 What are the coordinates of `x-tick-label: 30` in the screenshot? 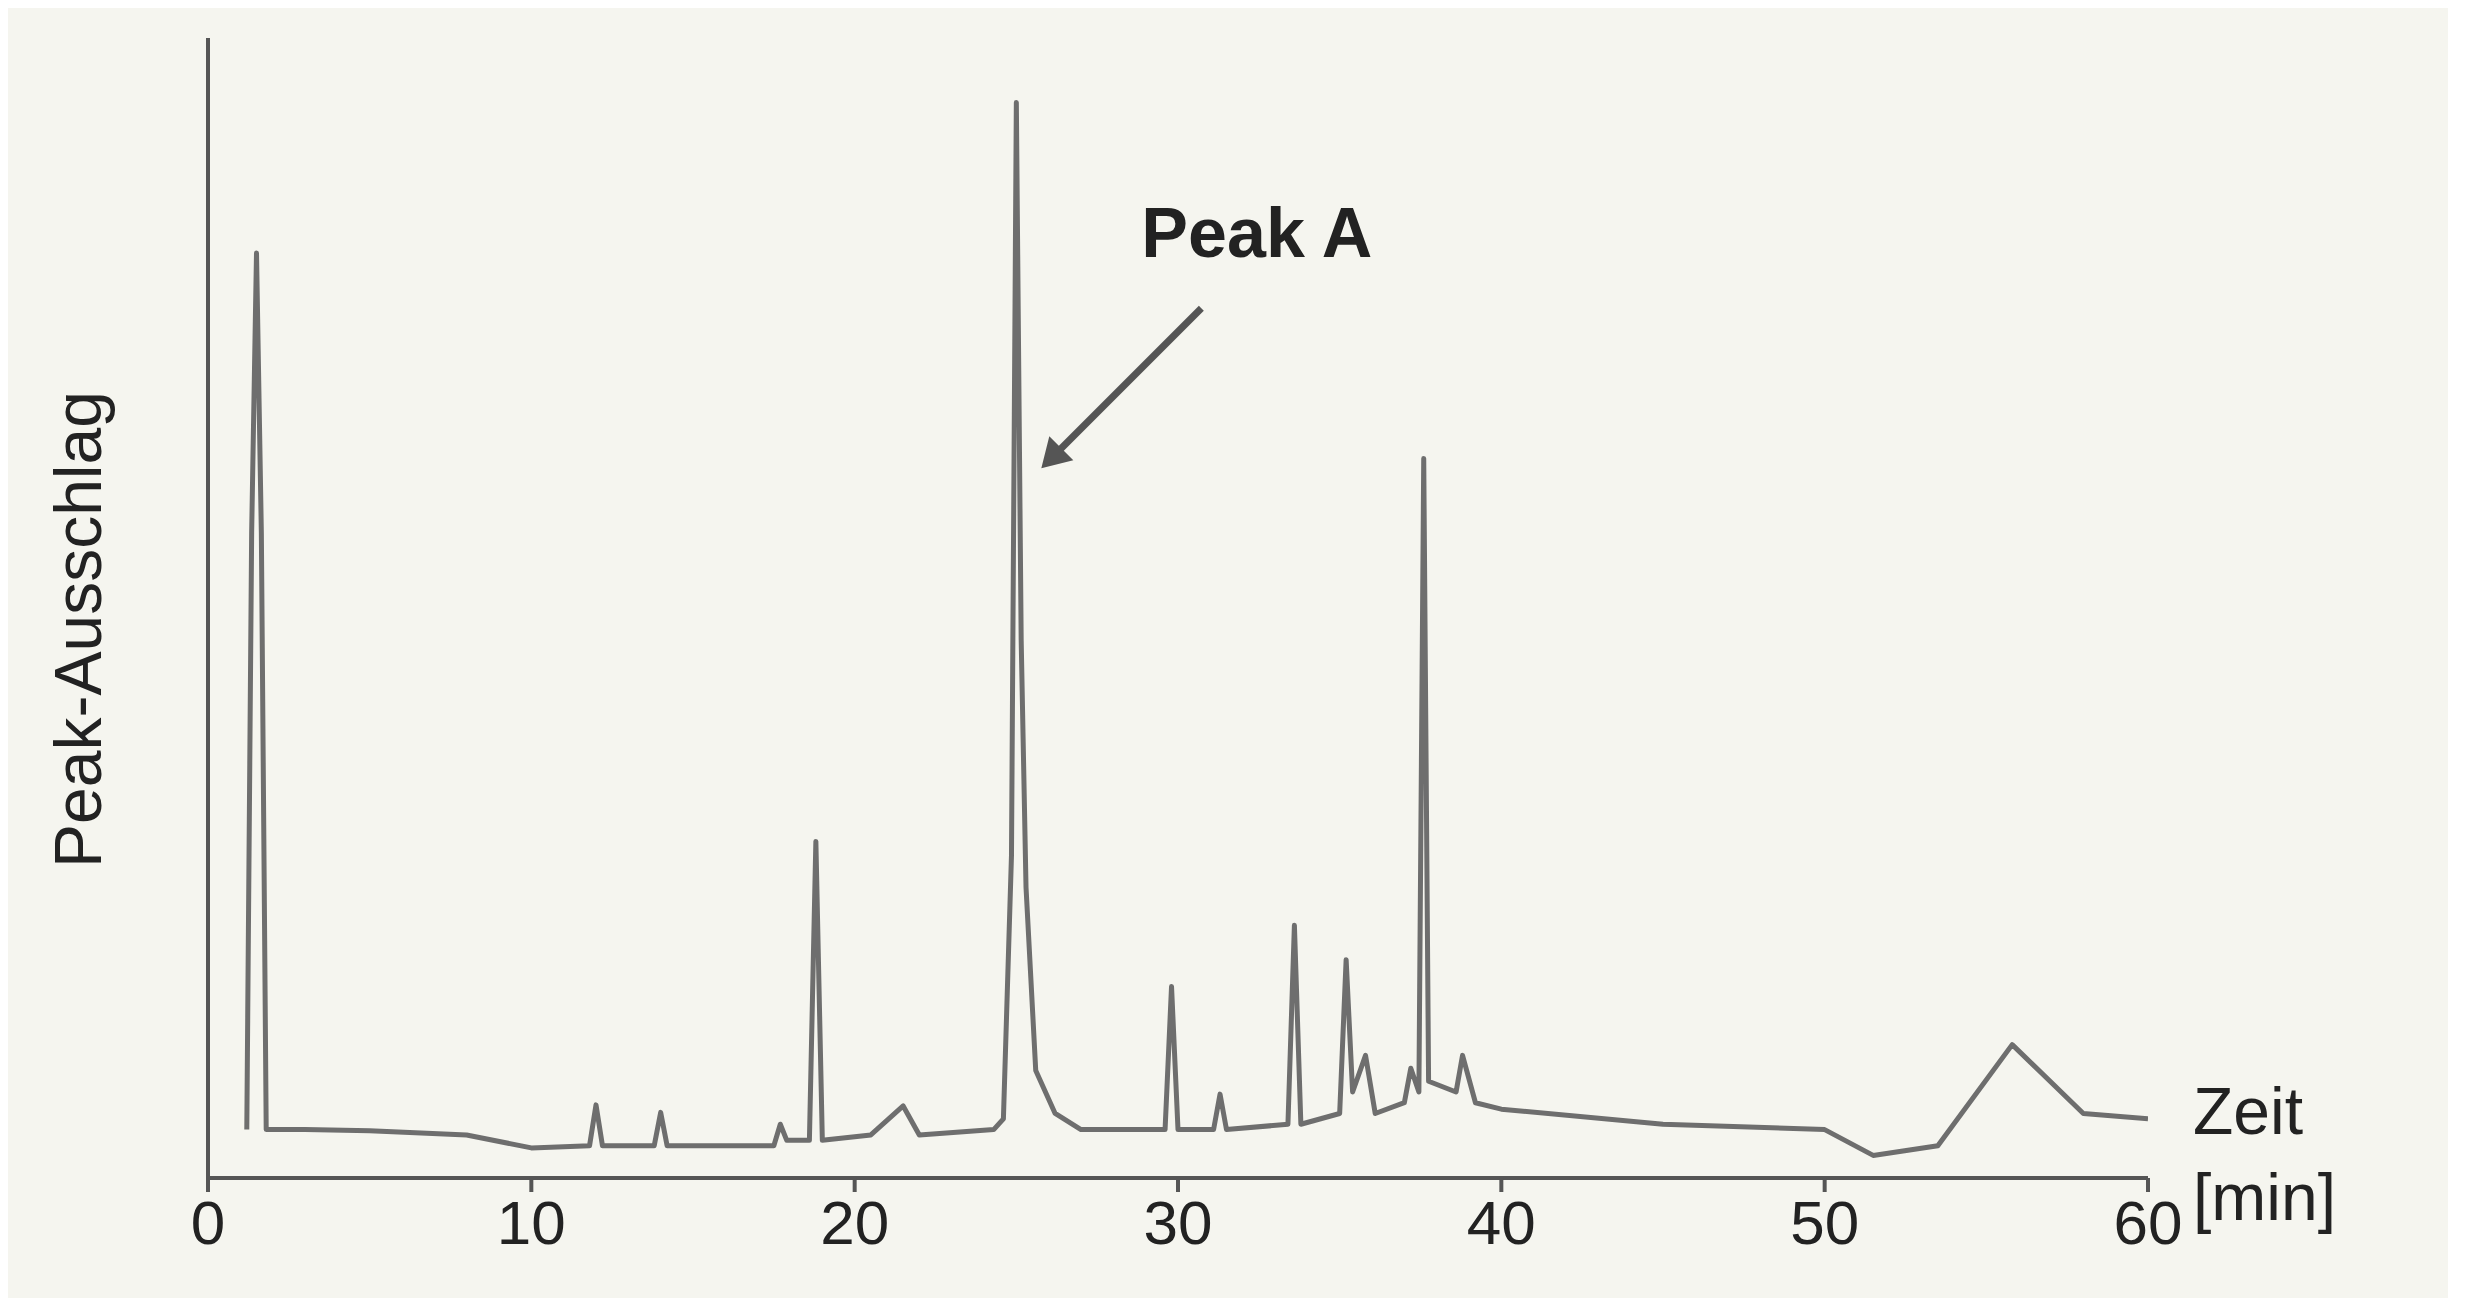 It's located at (1178, 1223).